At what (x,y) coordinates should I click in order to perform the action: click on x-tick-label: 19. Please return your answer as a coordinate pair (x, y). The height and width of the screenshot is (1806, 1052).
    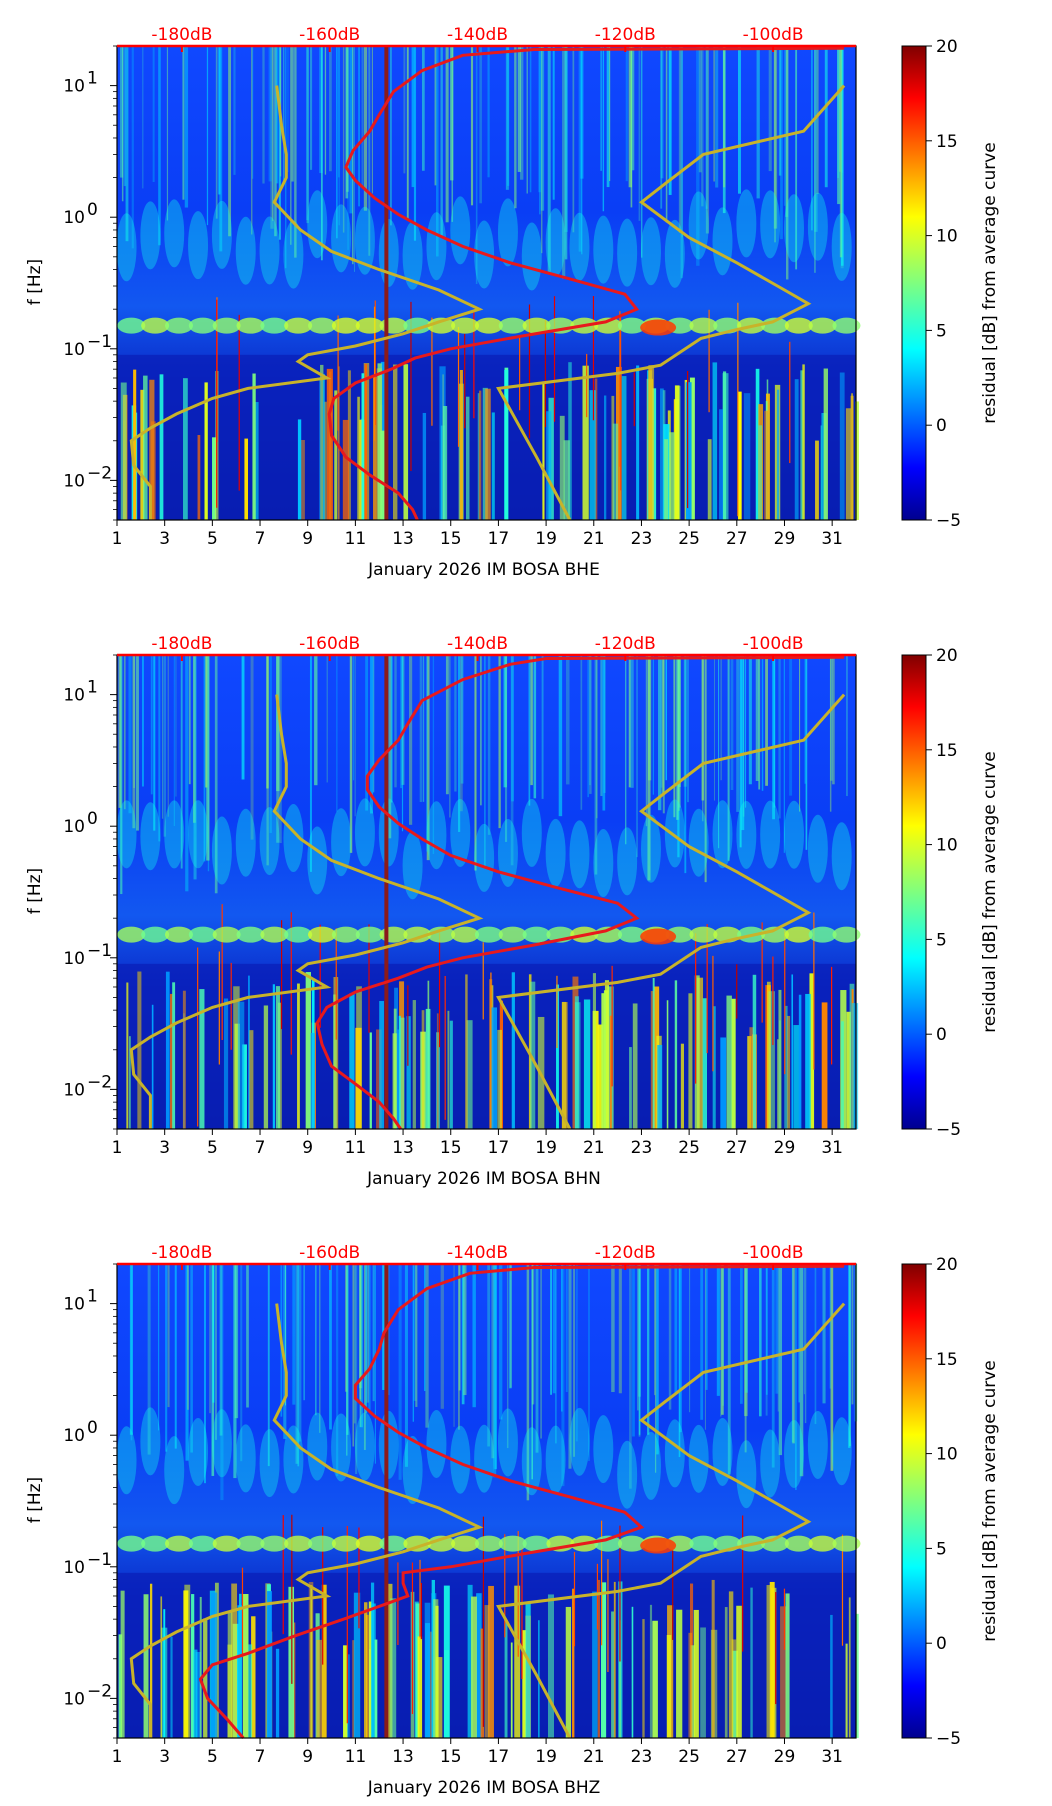
    Looking at the image, I should click on (546, 539).